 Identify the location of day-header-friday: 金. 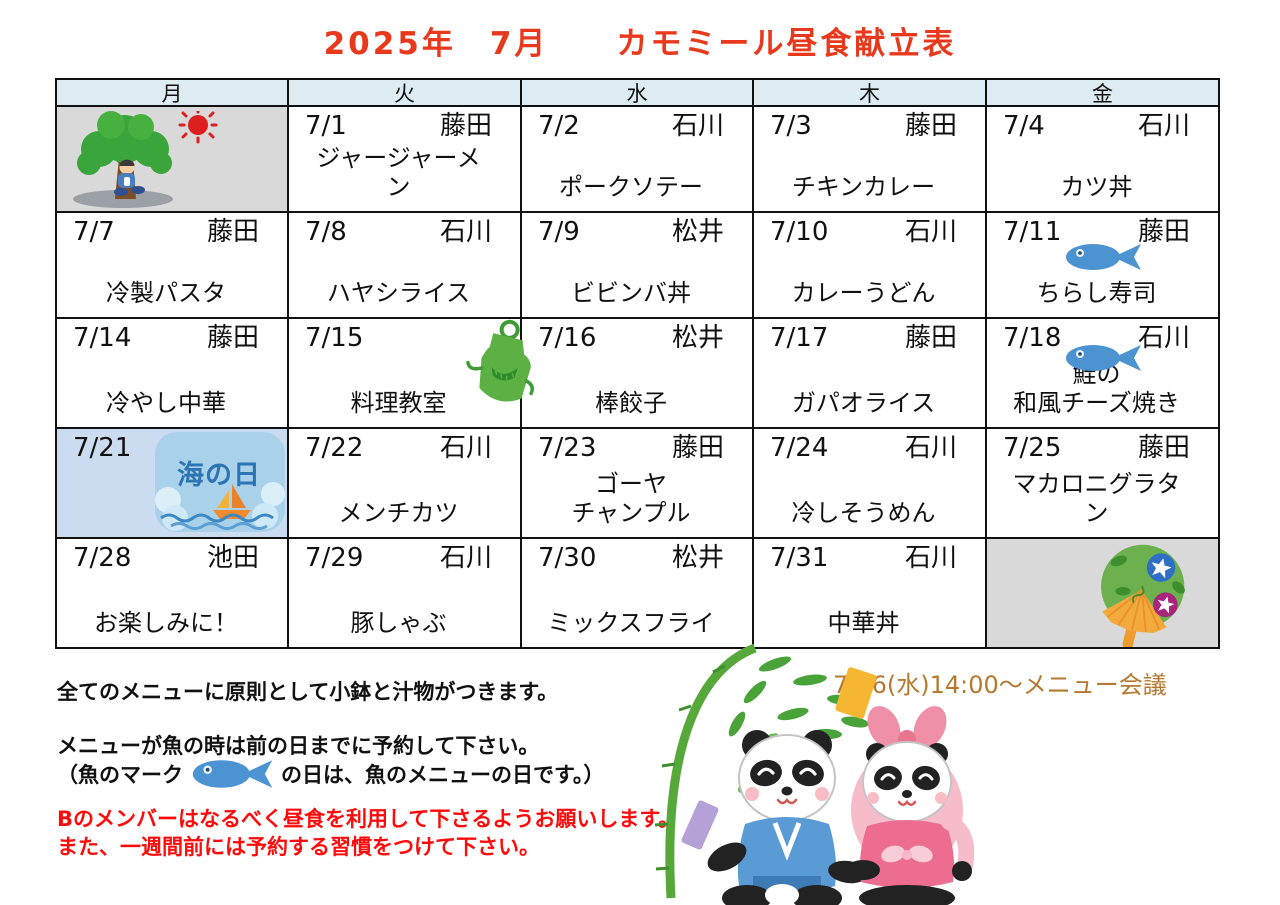
(1103, 93).